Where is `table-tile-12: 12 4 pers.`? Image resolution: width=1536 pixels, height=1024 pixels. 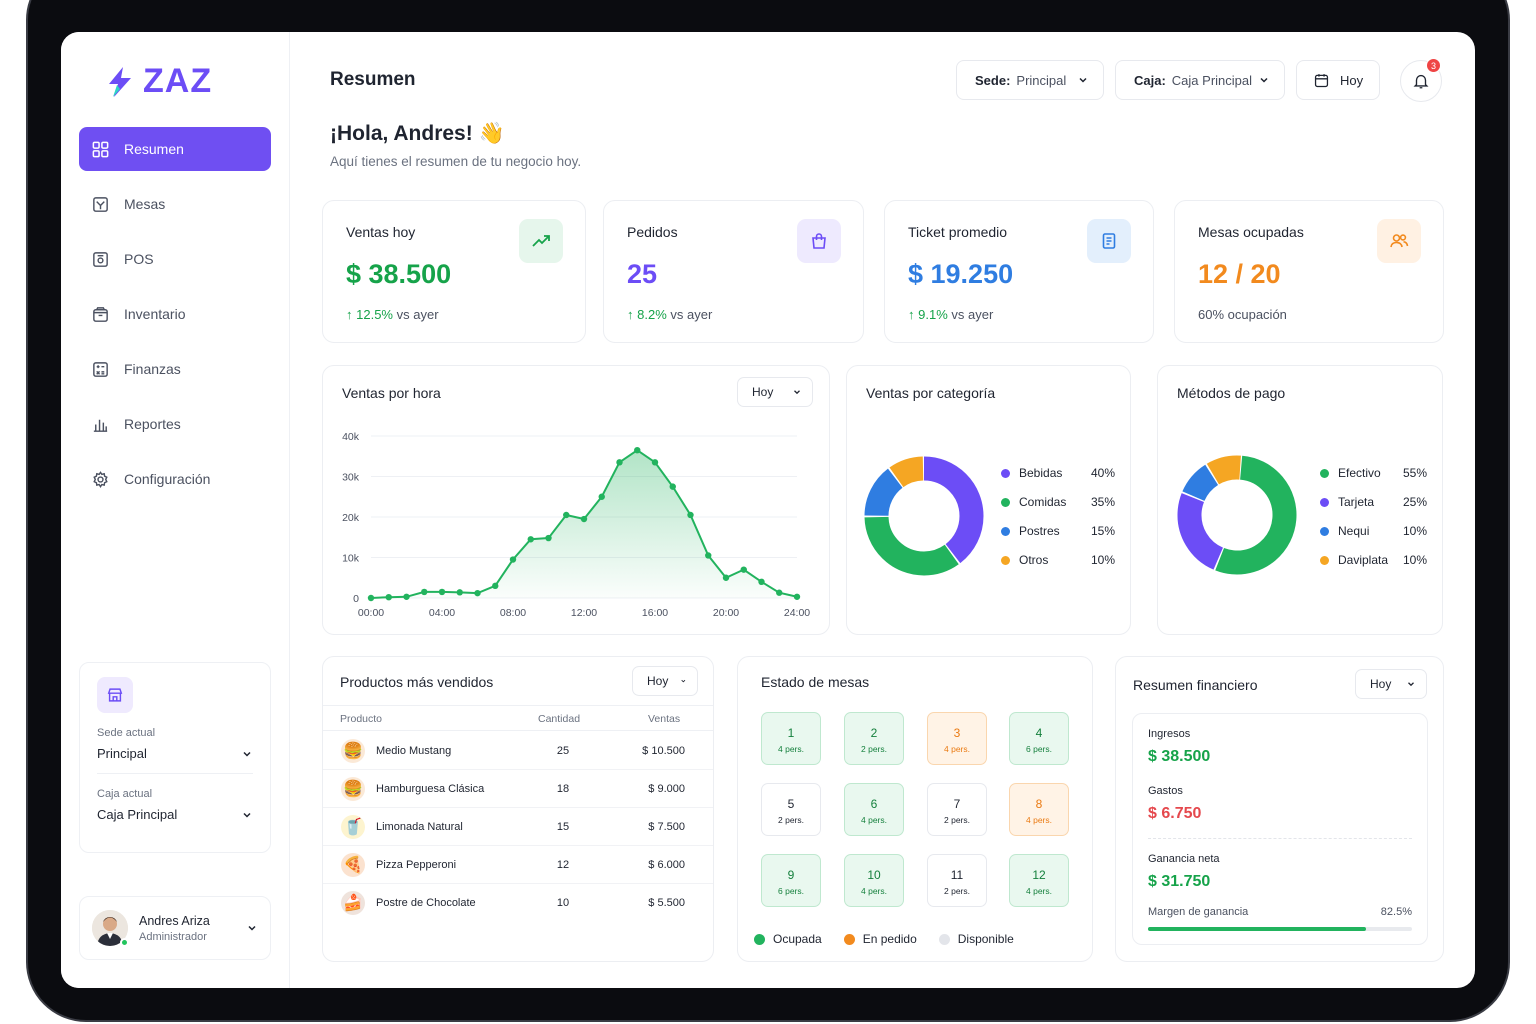 table-tile-12: 12 4 pers. is located at coordinates (1039, 880).